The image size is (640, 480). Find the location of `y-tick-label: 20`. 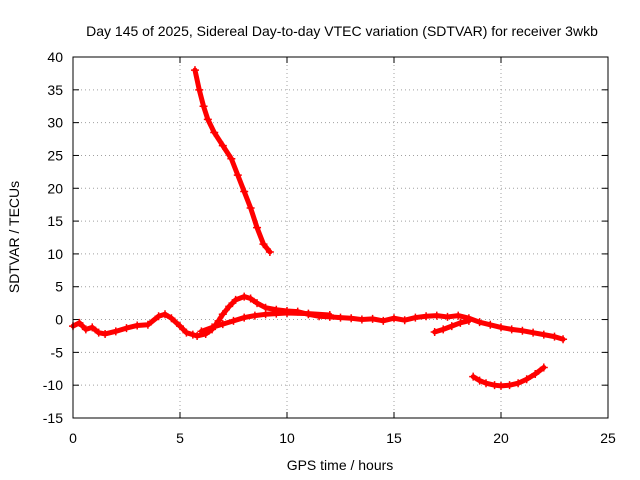

y-tick-label: 20 is located at coordinates (55, 188).